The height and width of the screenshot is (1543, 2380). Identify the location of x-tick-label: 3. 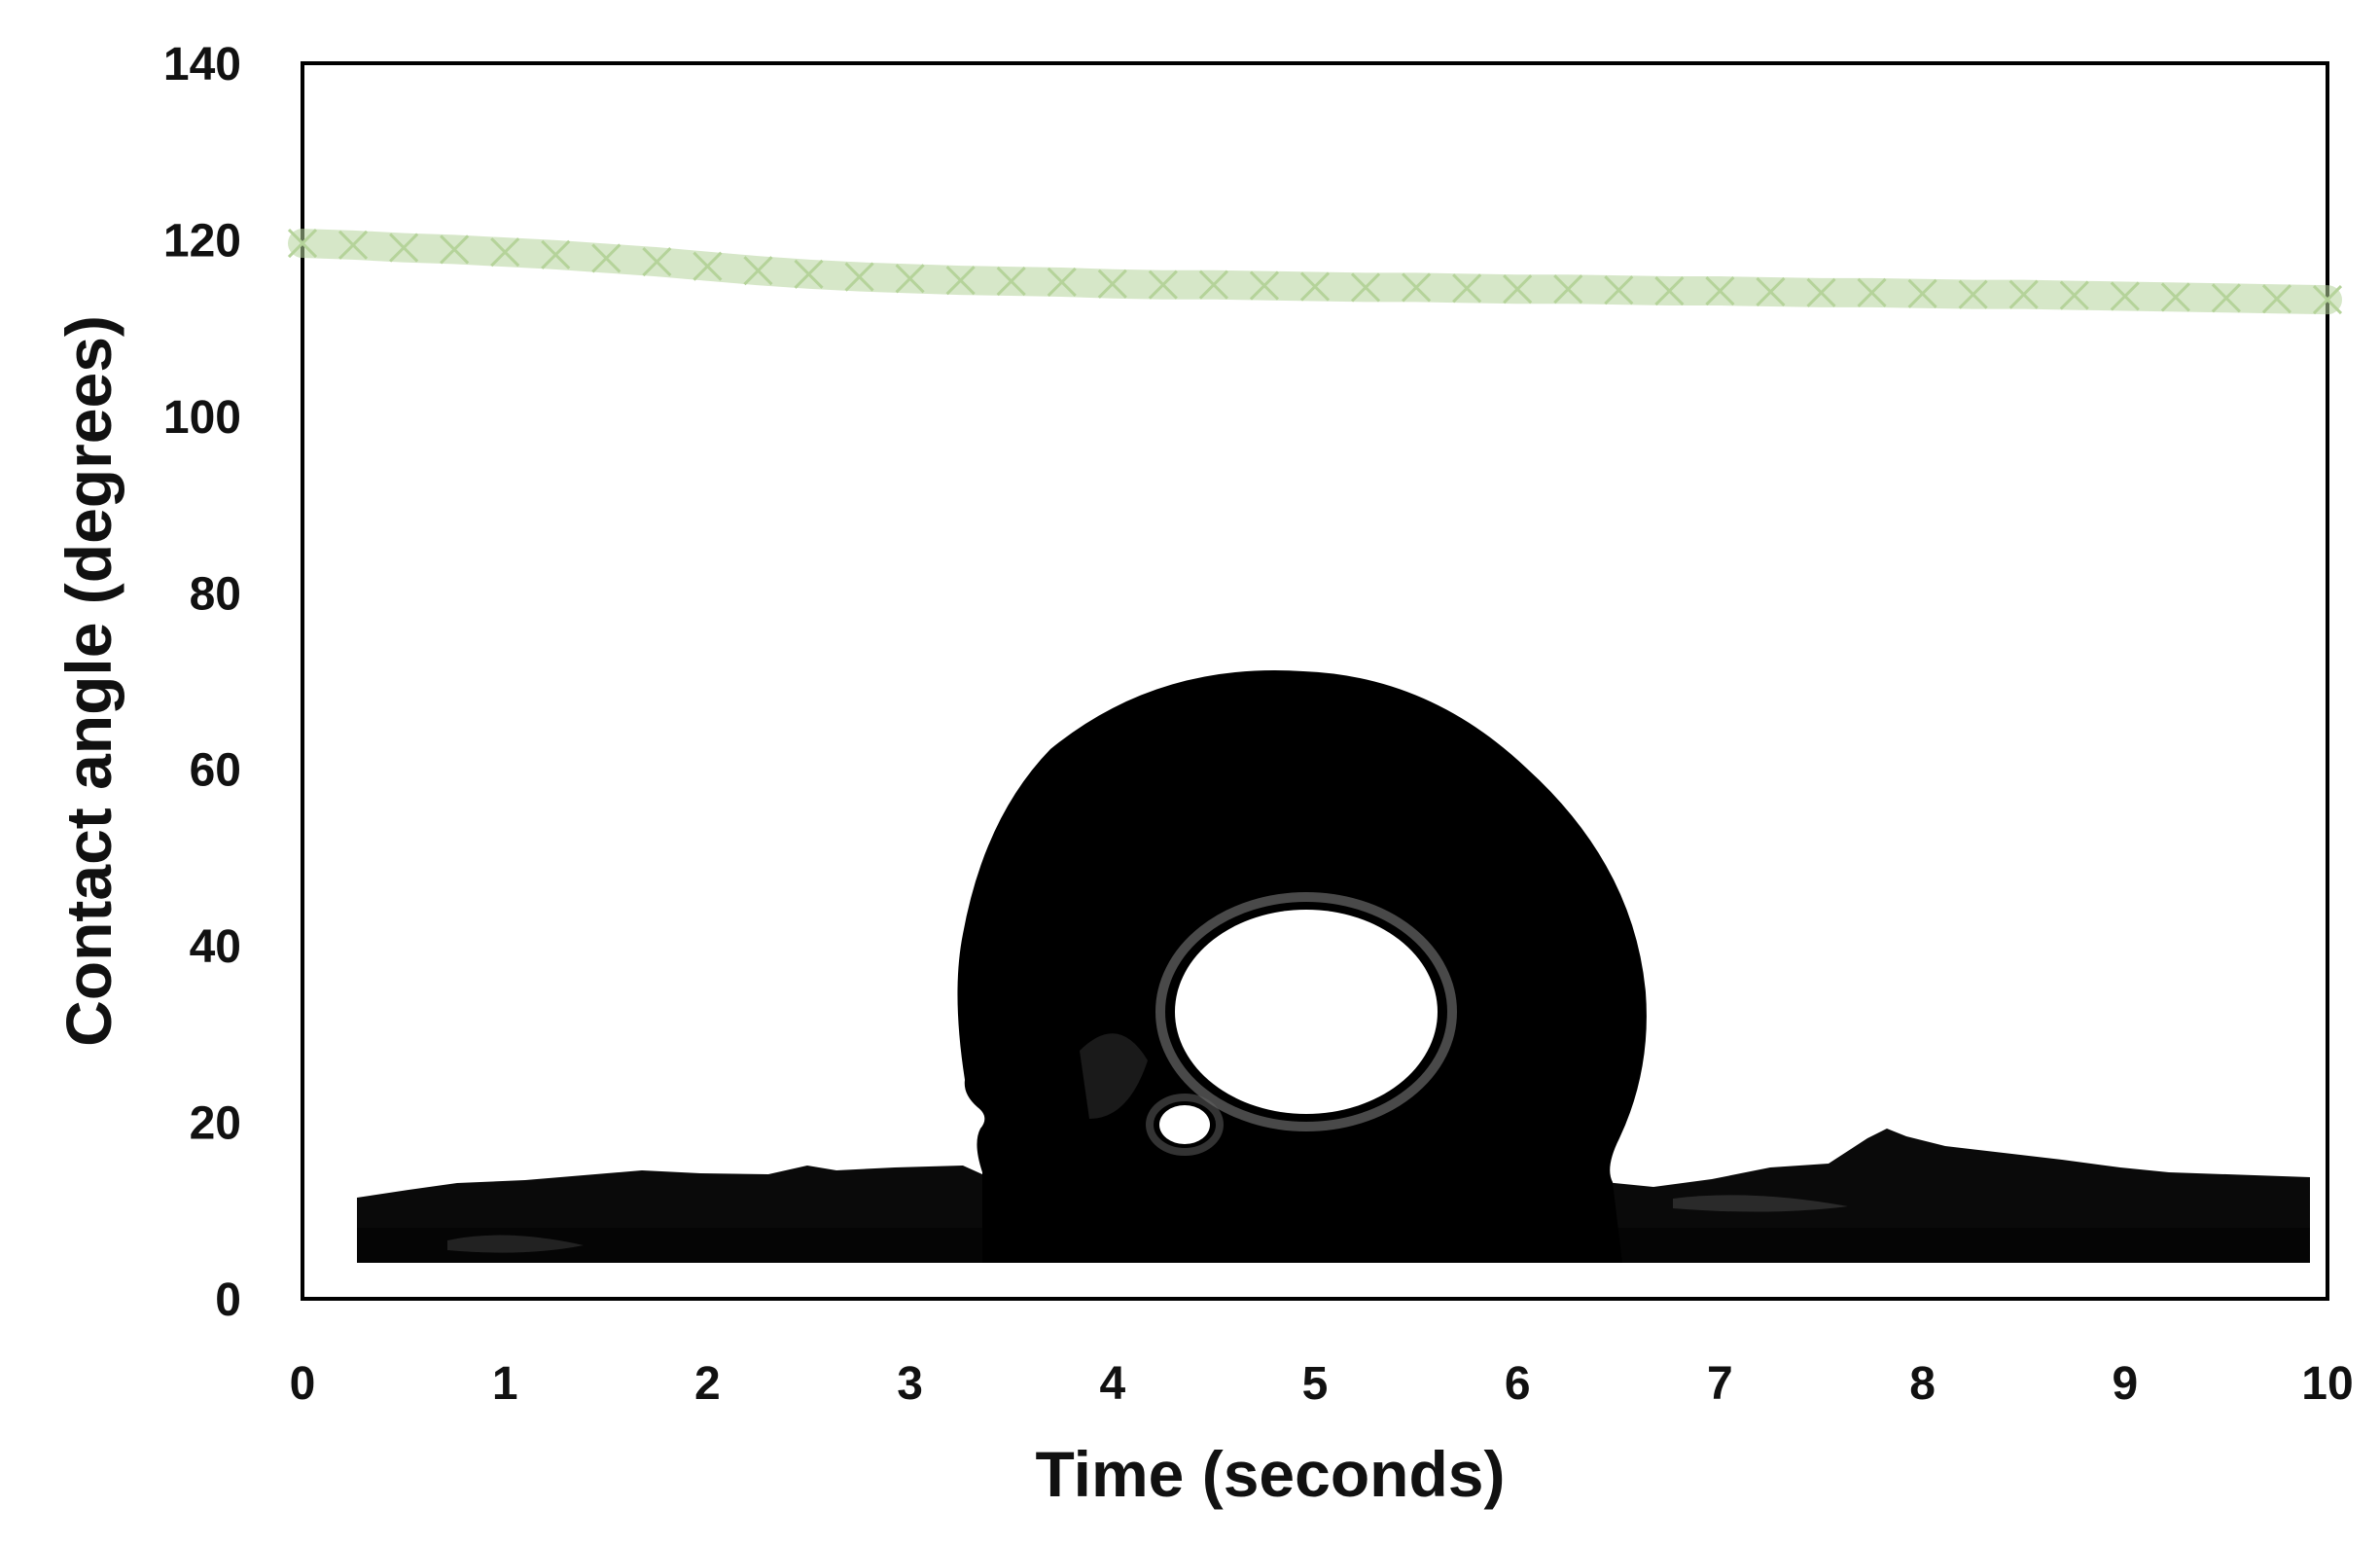
(910, 1384).